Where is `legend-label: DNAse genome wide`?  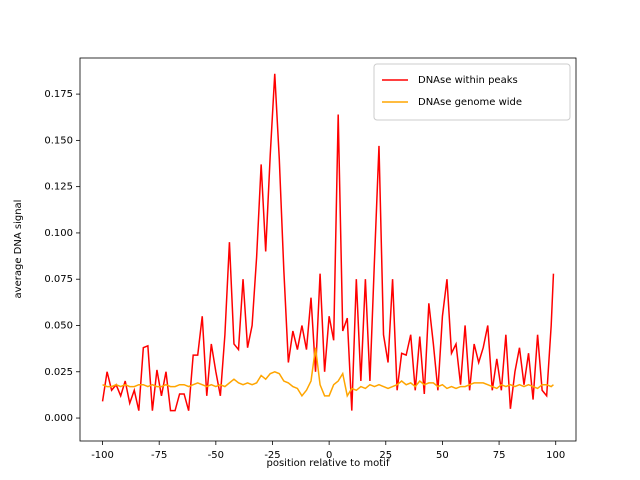
legend-label: DNAse genome wide is located at coordinates (470, 102).